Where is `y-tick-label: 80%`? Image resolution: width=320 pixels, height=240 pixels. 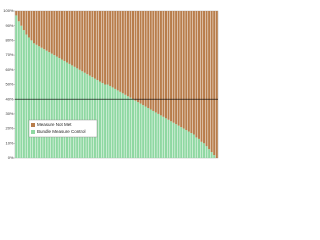 y-tick-label: 80% is located at coordinates (9, 39).